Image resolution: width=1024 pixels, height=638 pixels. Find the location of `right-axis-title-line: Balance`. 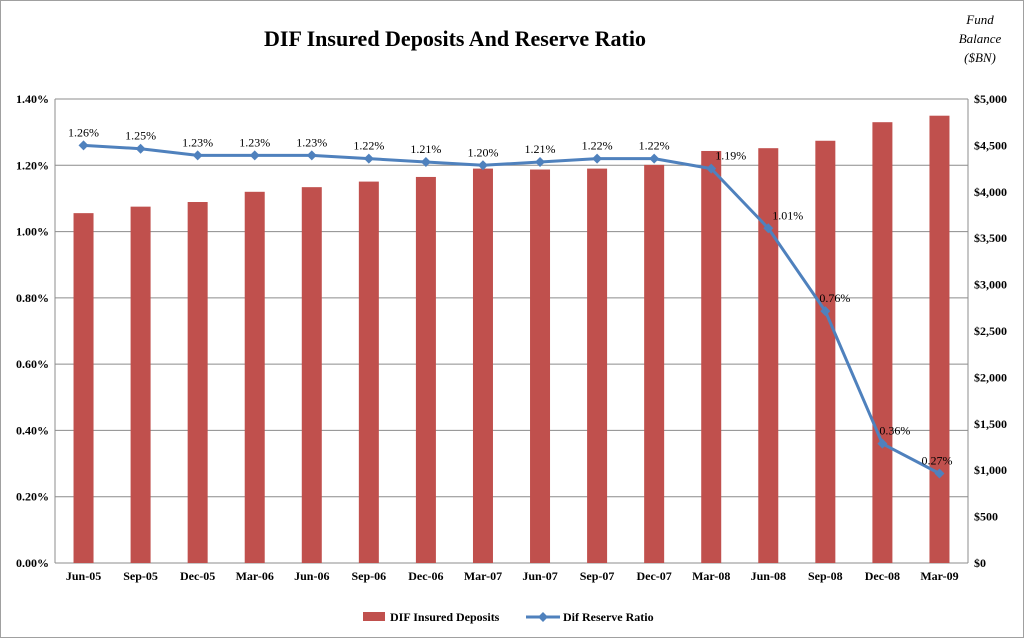

right-axis-title-line: Balance is located at coordinates (980, 38).